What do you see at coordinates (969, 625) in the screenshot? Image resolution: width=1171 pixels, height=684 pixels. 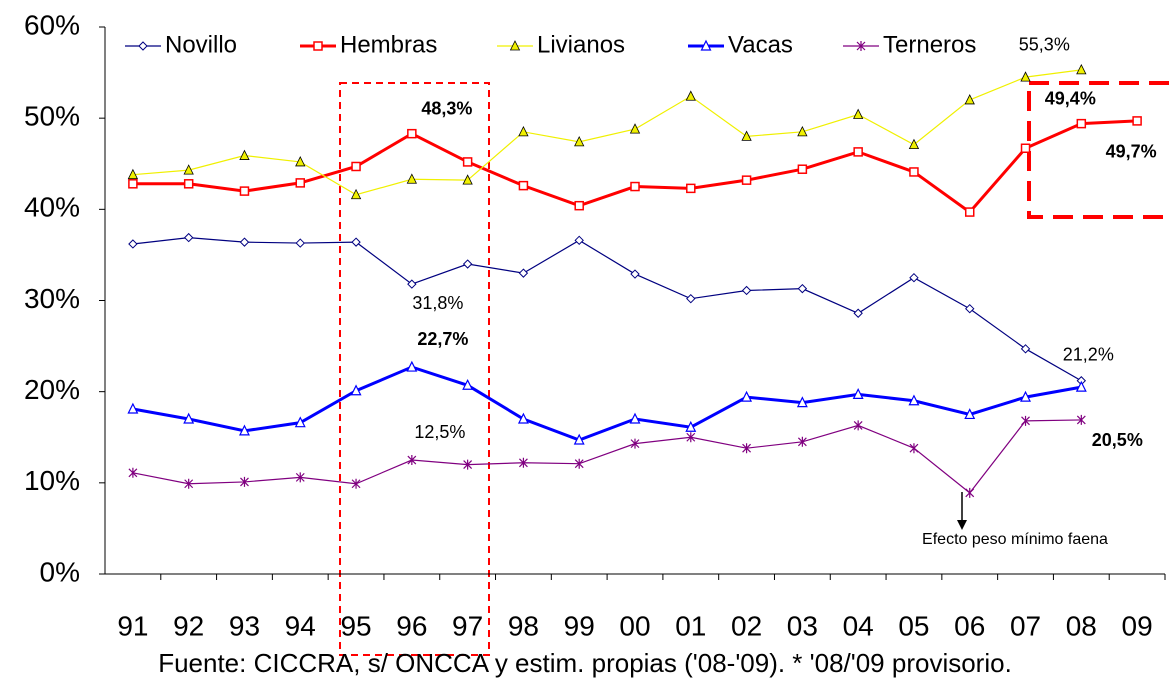 I see `x-tick-label: 06` at bounding box center [969, 625].